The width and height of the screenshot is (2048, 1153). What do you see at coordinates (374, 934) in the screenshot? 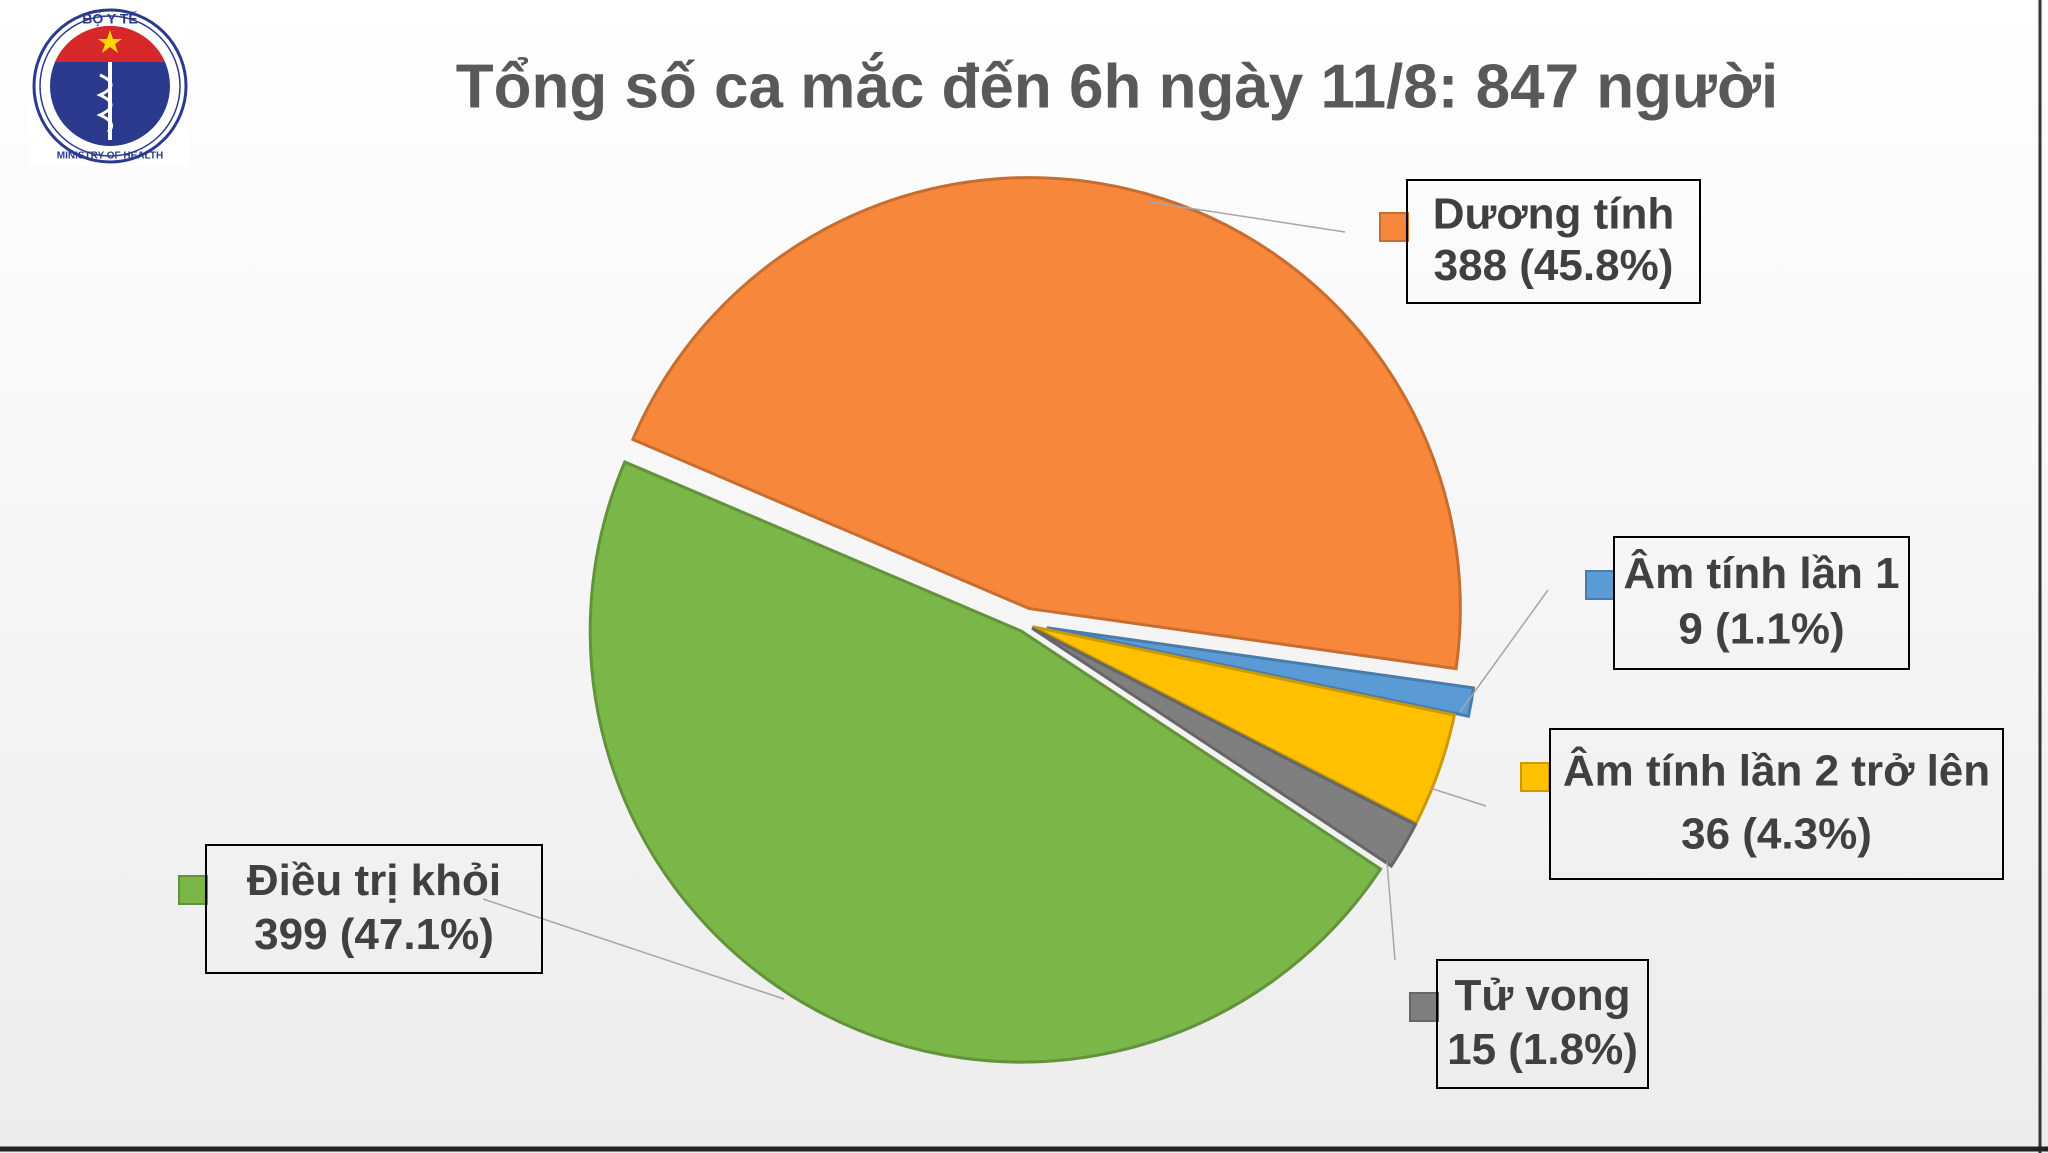
I see `value-label: 399 (47.1%)` at bounding box center [374, 934].